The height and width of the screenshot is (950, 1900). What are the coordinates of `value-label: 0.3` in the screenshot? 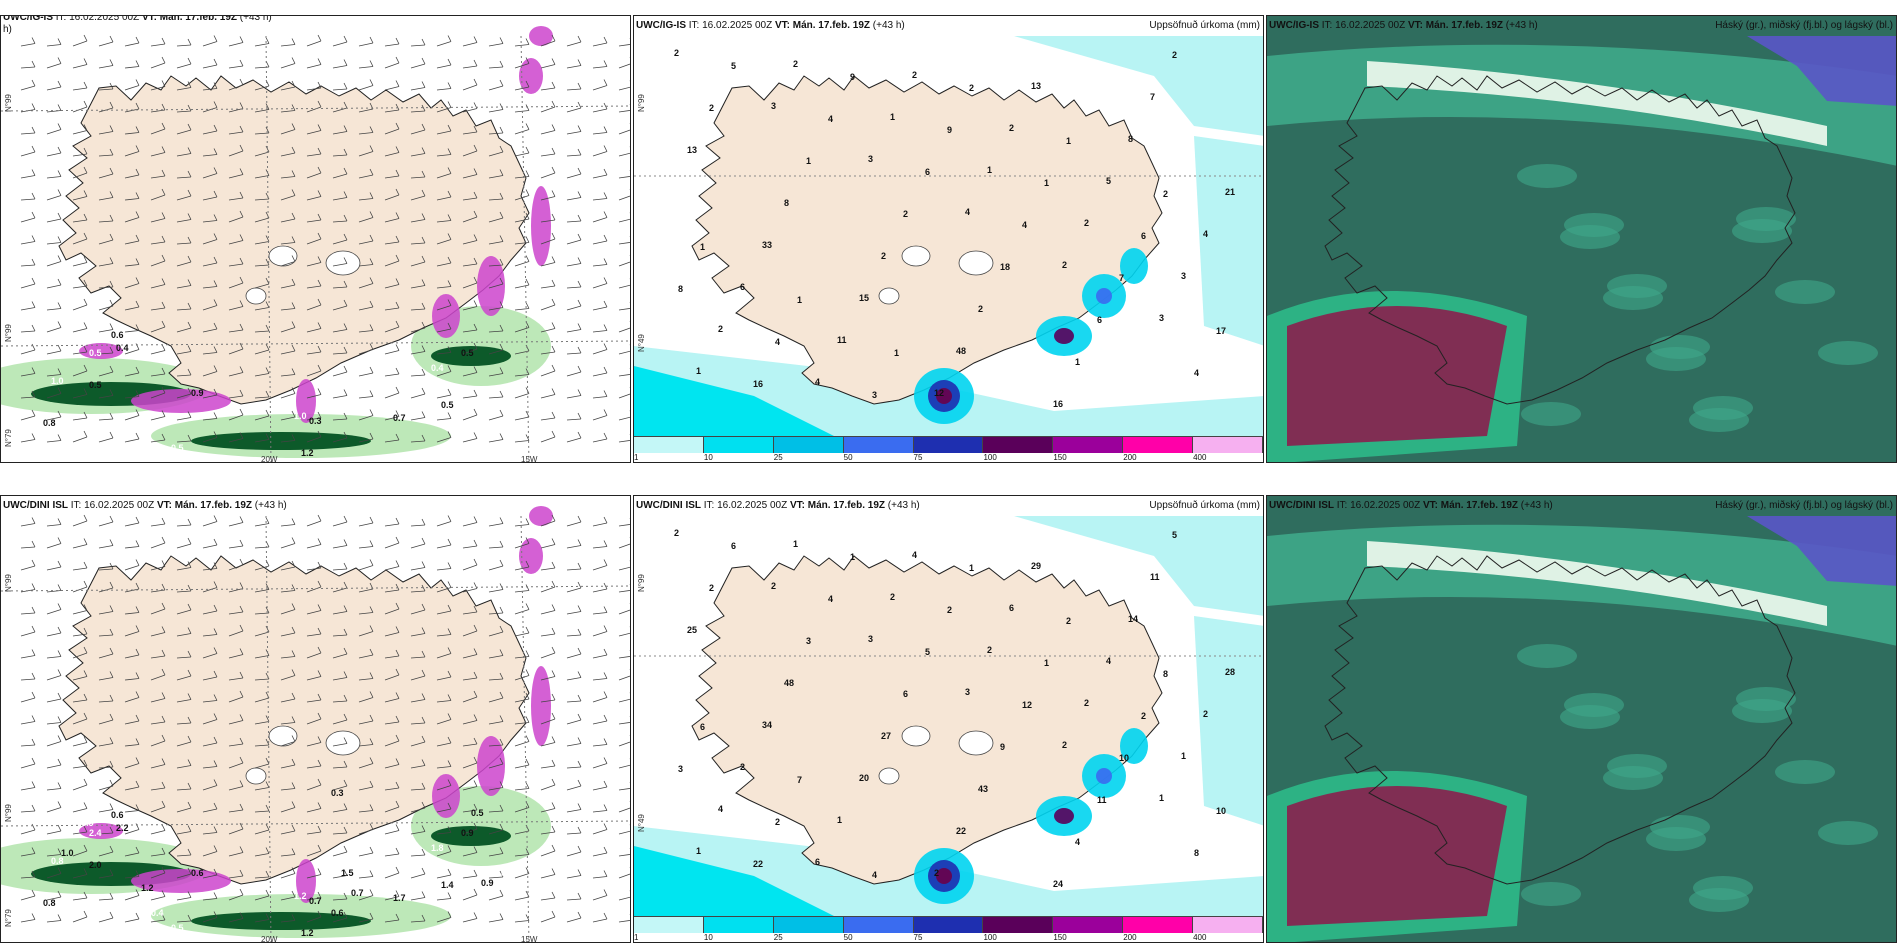 It's located at (315, 421).